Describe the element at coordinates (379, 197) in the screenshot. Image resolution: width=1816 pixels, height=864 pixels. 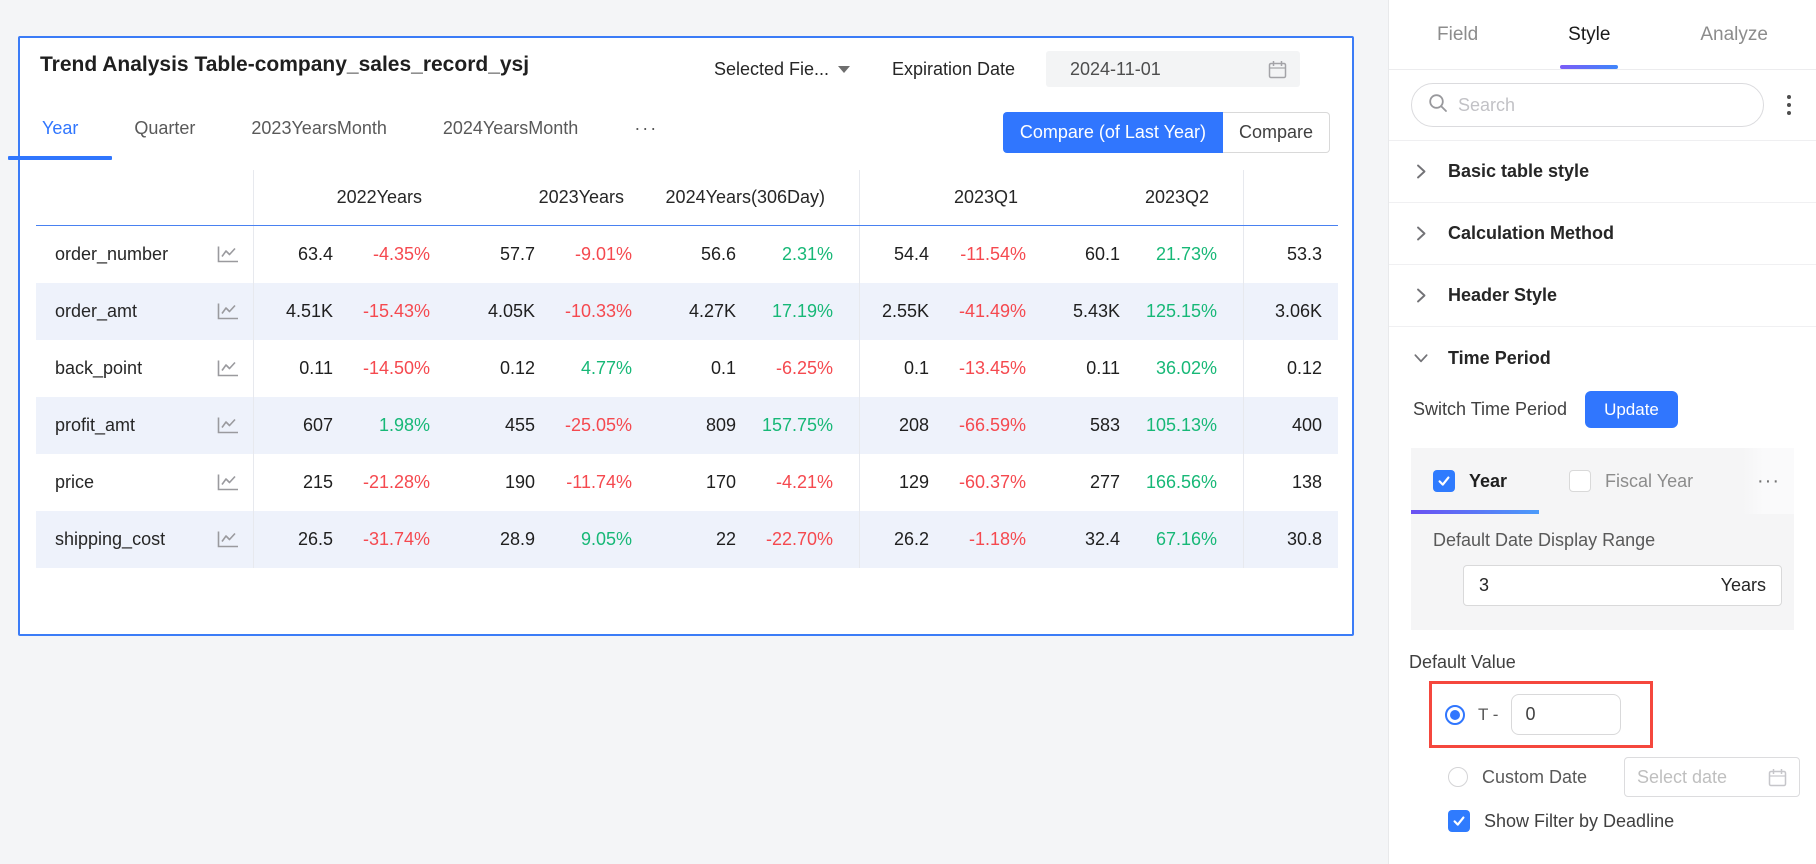
I see `column-header-2022years: 2022Years` at that location.